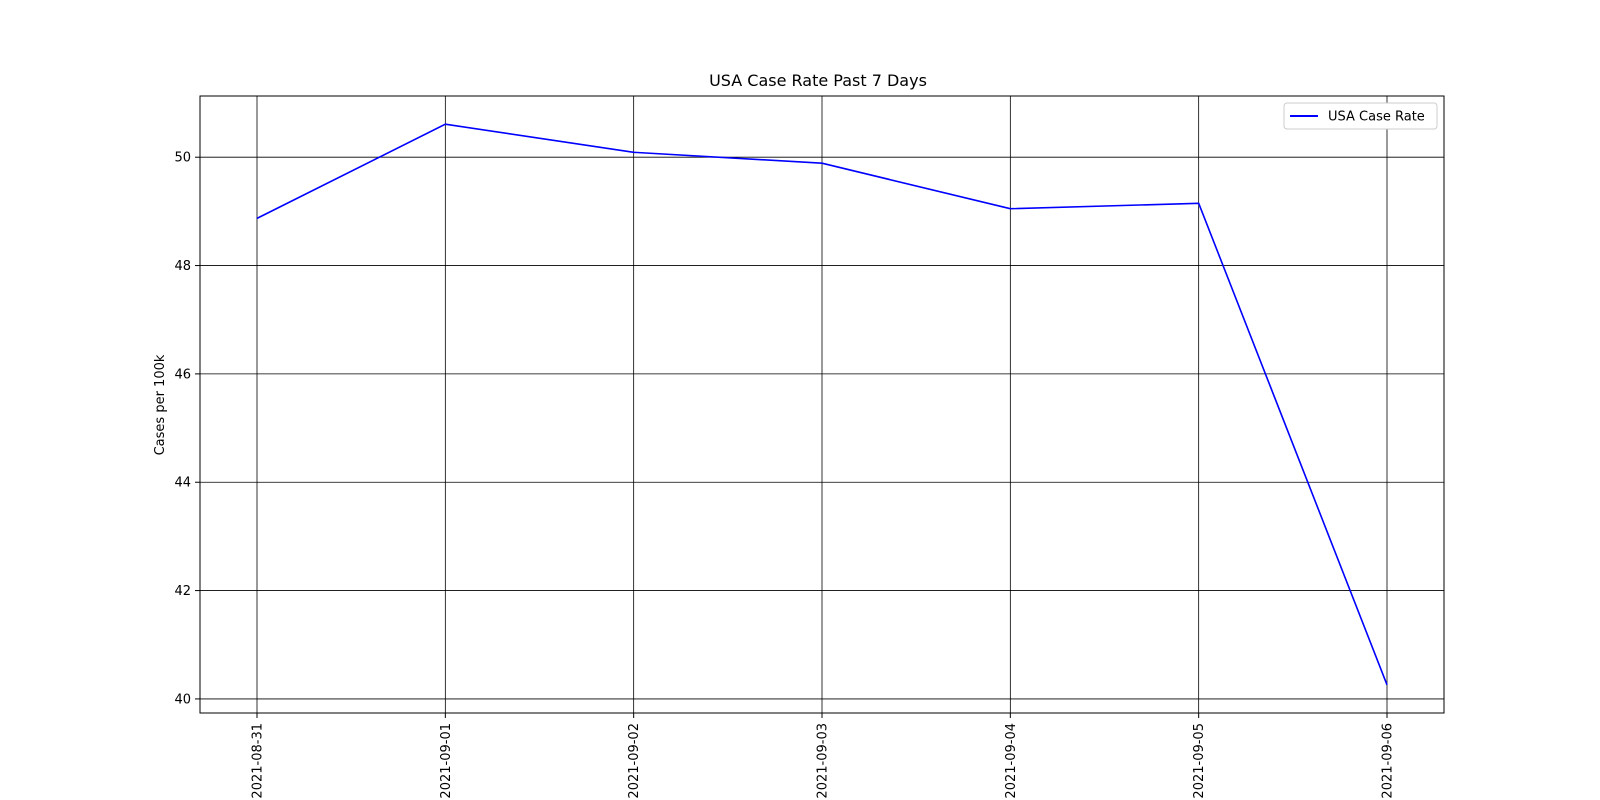 Image resolution: width=1600 pixels, height=800 pixels. What do you see at coordinates (182, 374) in the screenshot?
I see `y-tick-label: 46` at bounding box center [182, 374].